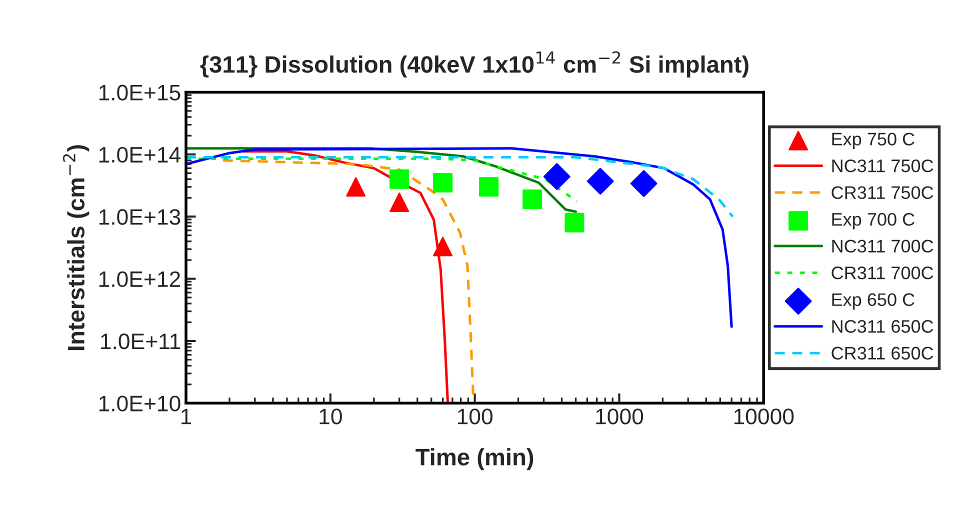  Describe the element at coordinates (140, 342) in the screenshot. I see `y-tick-label: 1.0E+11` at that location.